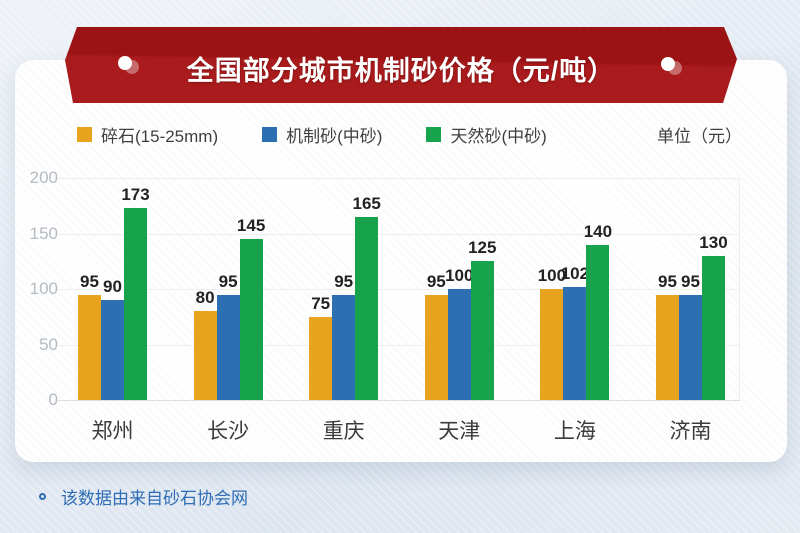  I want to click on banner-dot-right-icon, so click(671, 66).